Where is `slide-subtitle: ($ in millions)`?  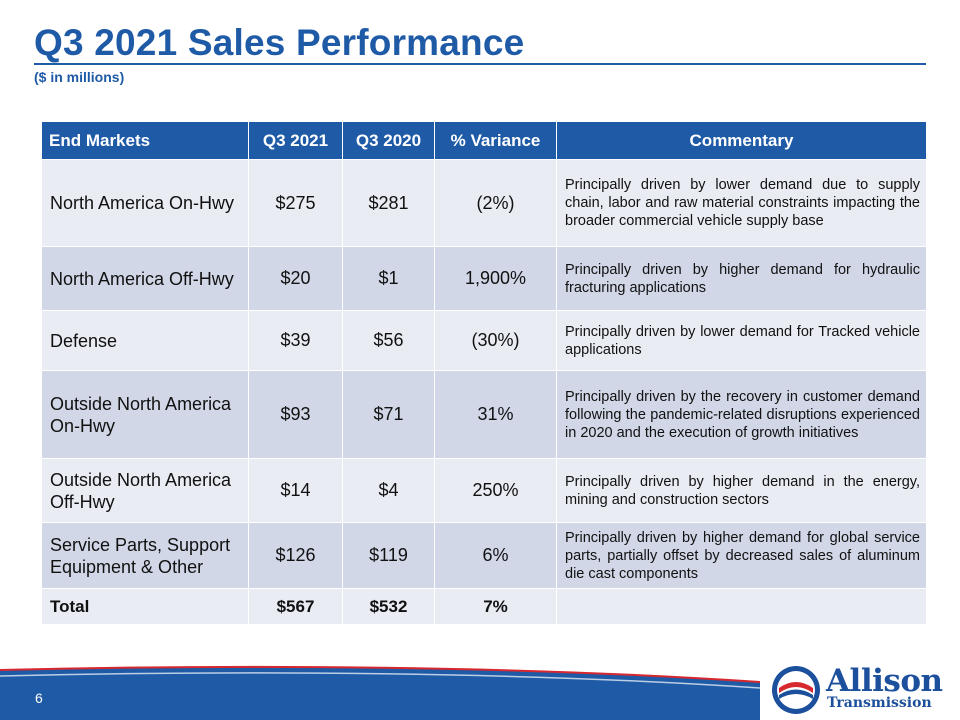
slide-subtitle: ($ in millions) is located at coordinates (79, 77).